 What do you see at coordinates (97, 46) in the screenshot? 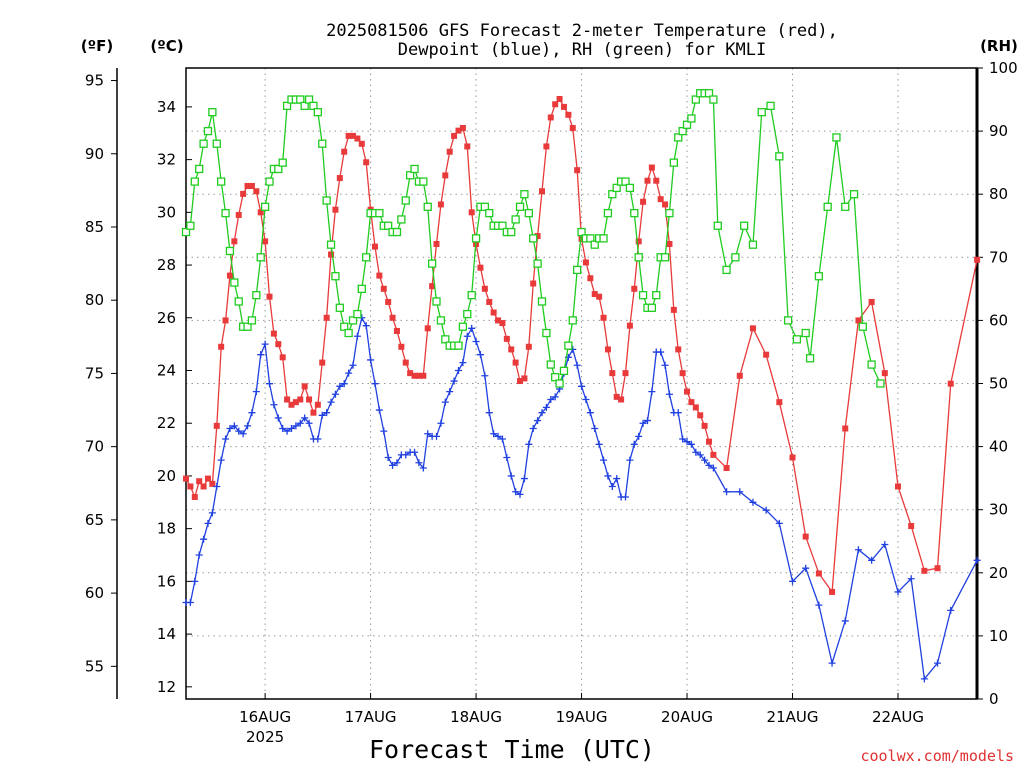
I see `fahrenheit-unit-label: (ºF)` at bounding box center [97, 46].